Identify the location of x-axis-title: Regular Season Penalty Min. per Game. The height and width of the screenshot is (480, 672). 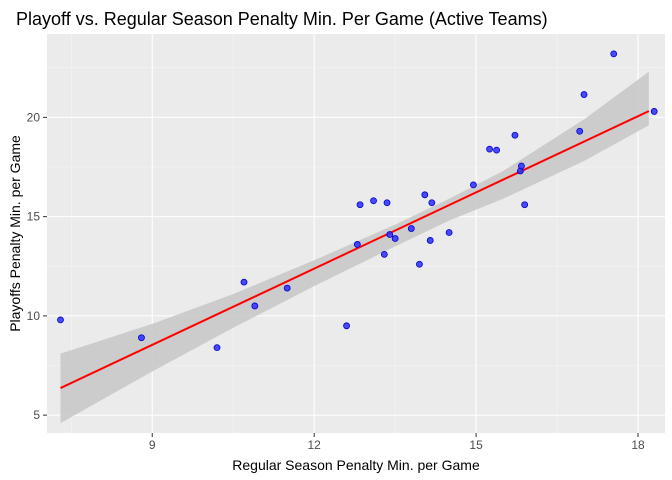
(356, 465).